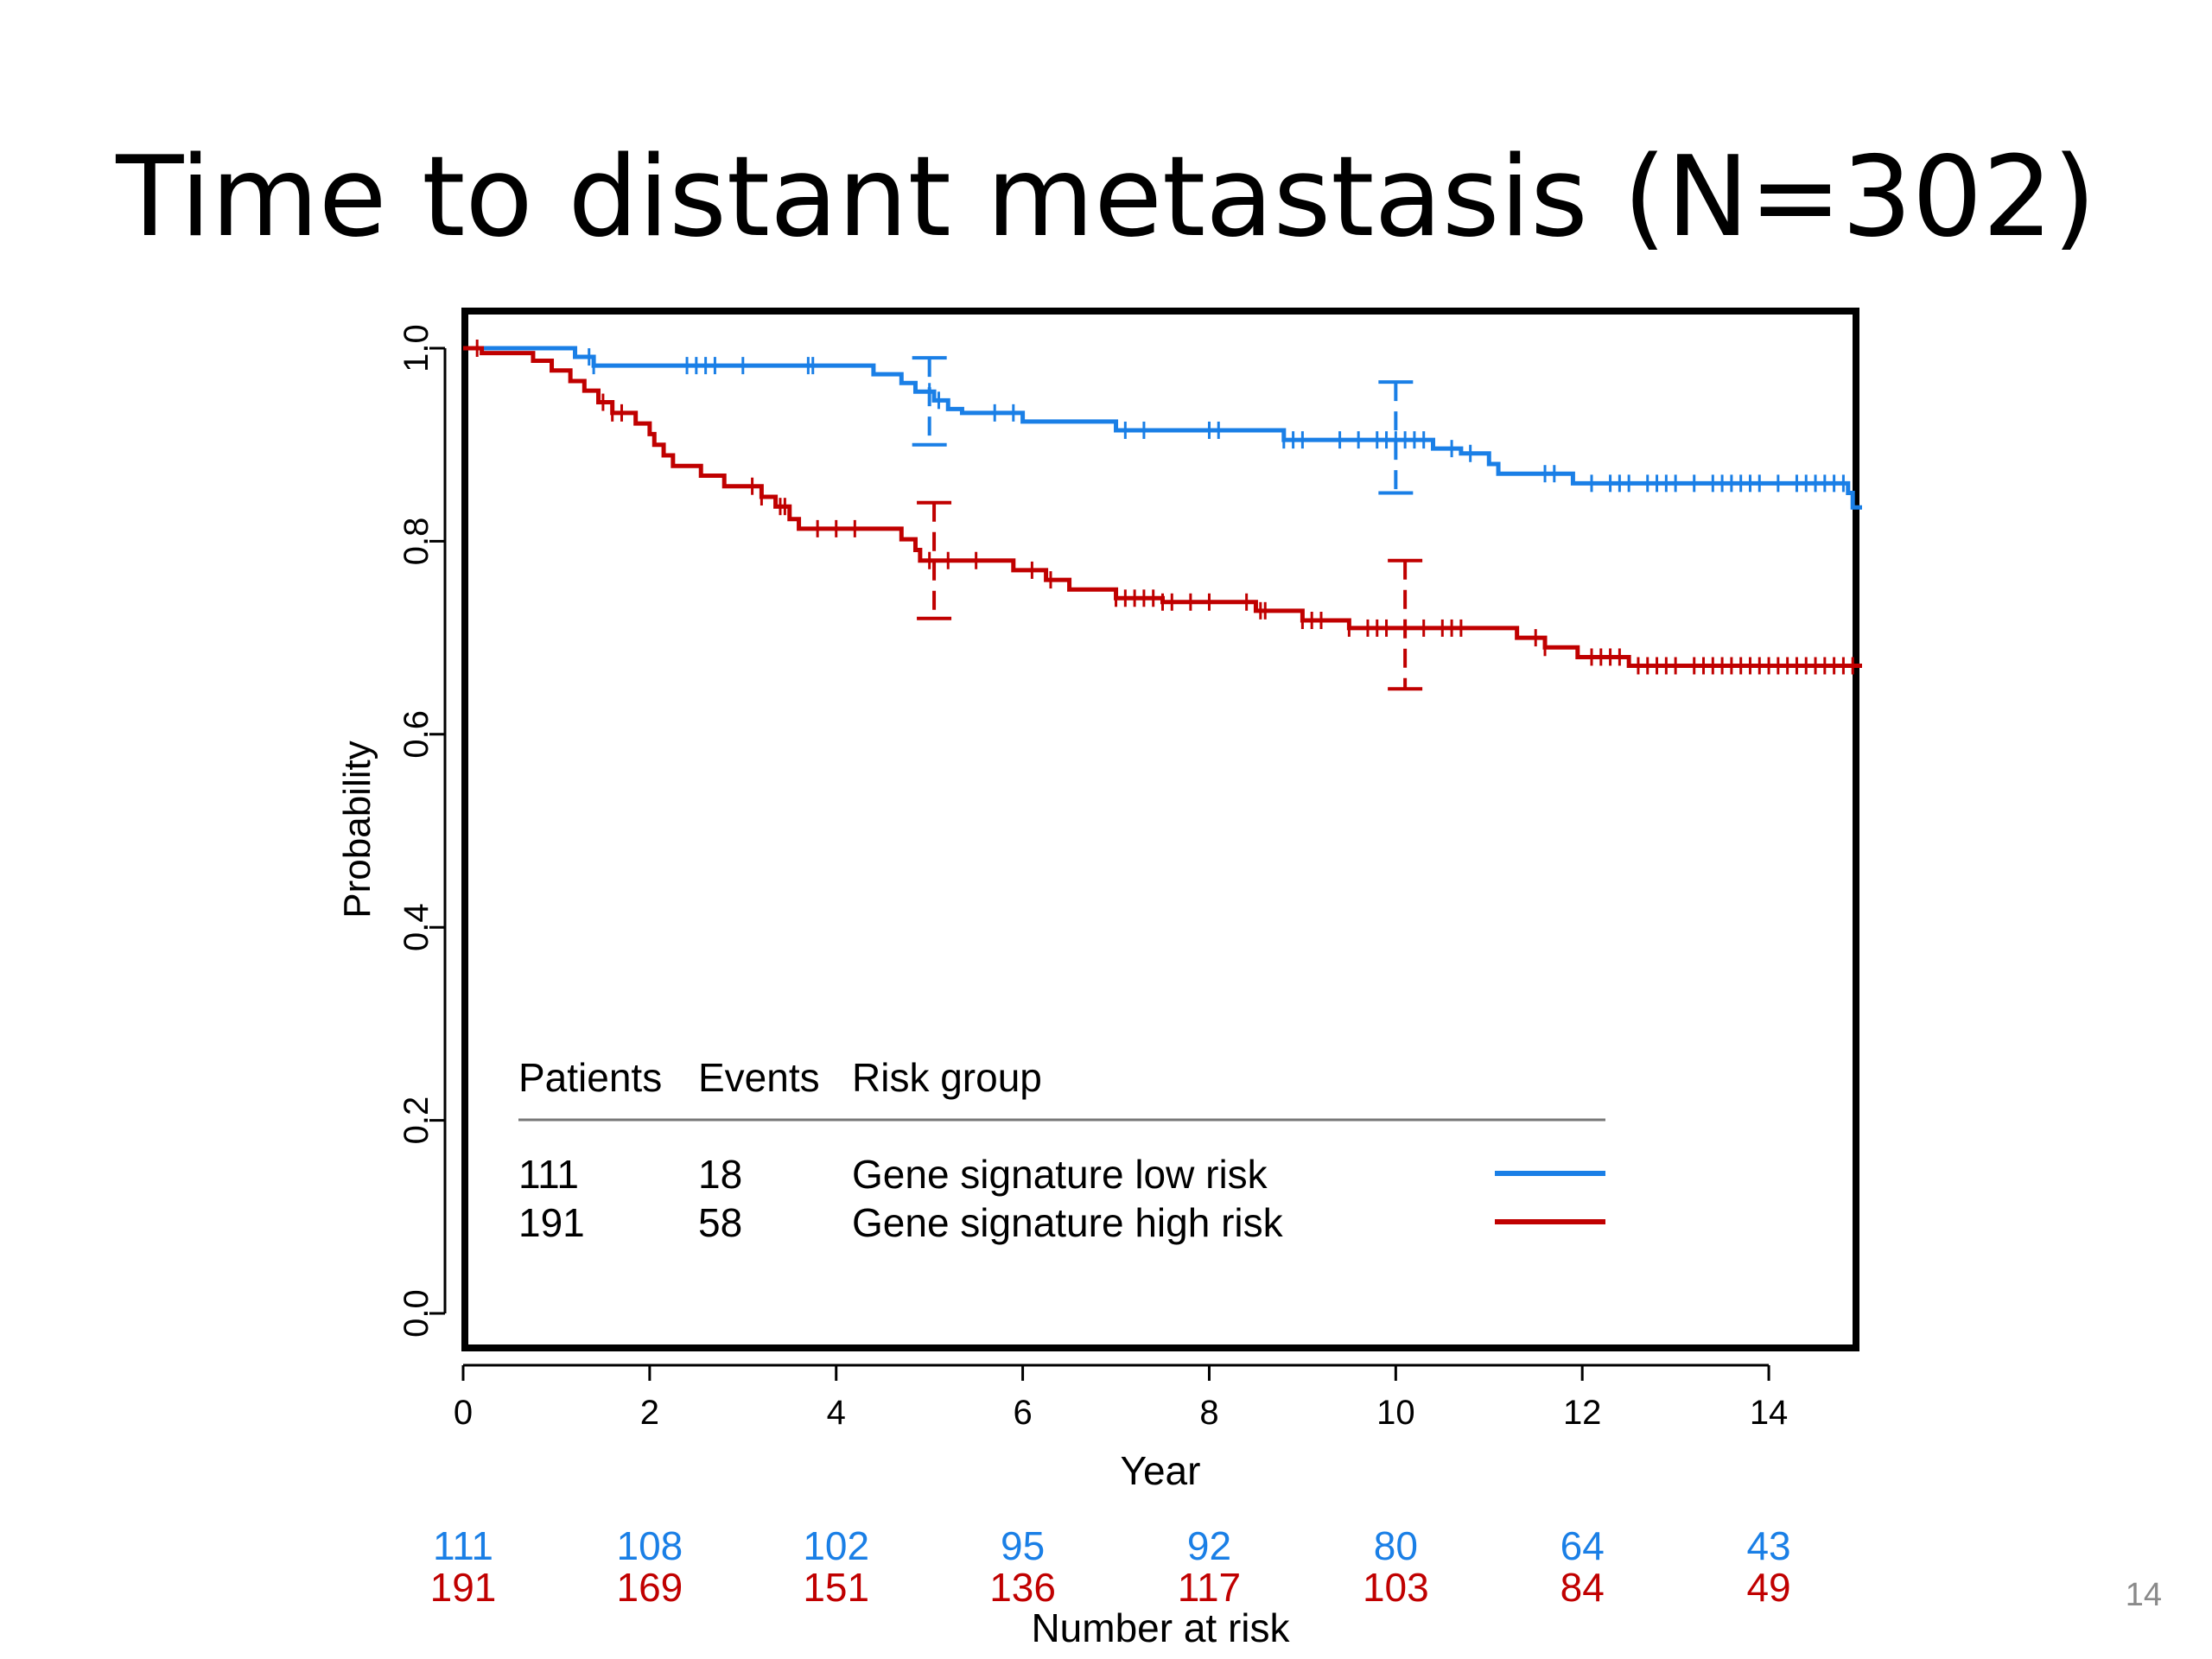  Describe the element at coordinates (463, 1545) in the screenshot. I see `at-risk-low: 111` at that location.